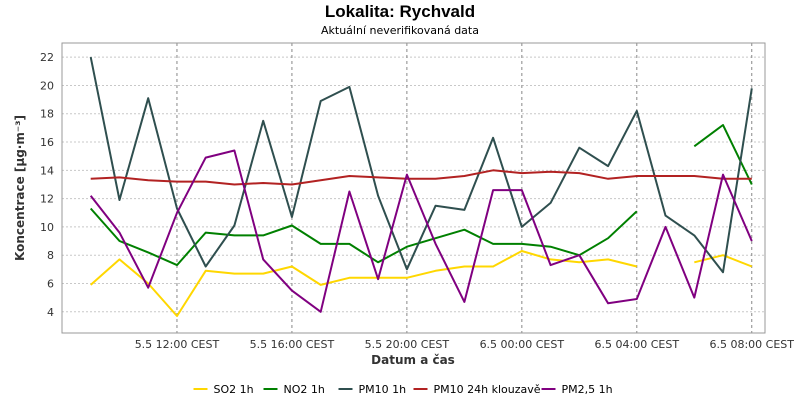 The height and width of the screenshot is (400, 800). I want to click on legend-item: SO2 1h, so click(223, 389).